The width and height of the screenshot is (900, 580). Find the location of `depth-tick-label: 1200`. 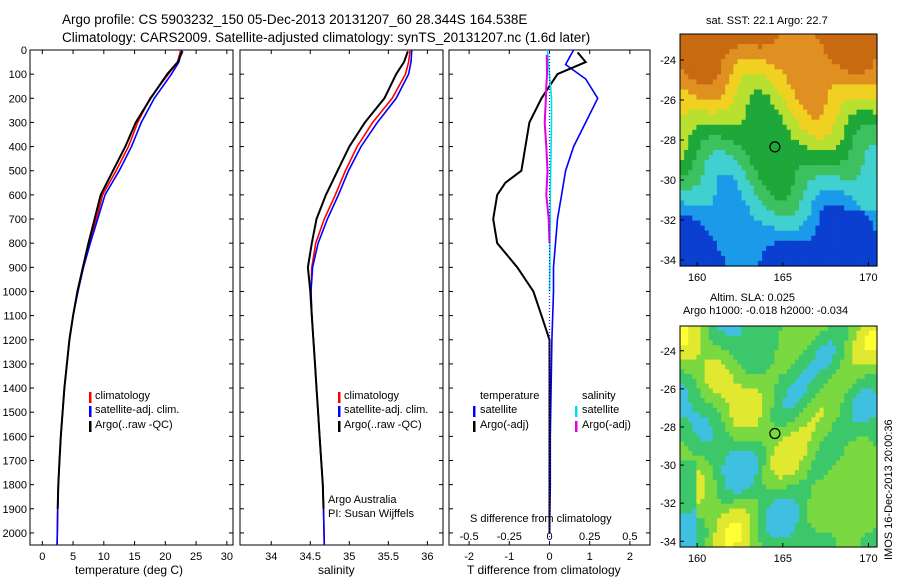

depth-tick-label: 1200 is located at coordinates (15, 341).